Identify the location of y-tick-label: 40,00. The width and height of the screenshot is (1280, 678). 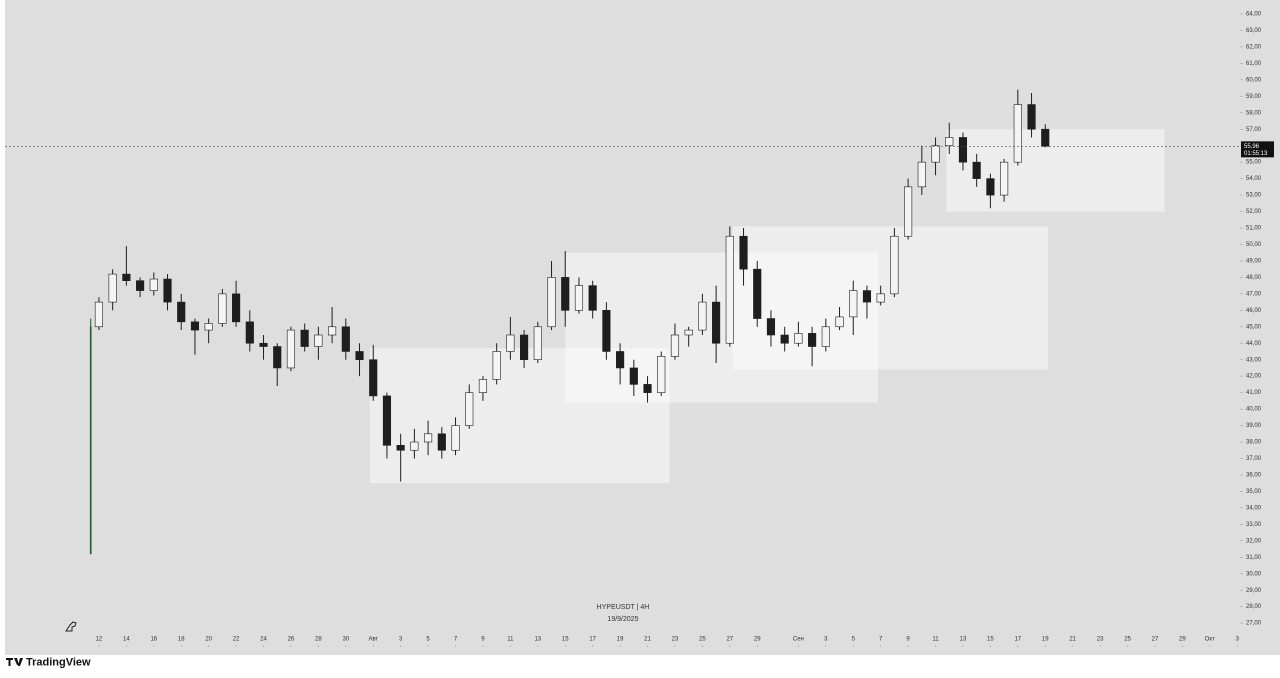
(1254, 410).